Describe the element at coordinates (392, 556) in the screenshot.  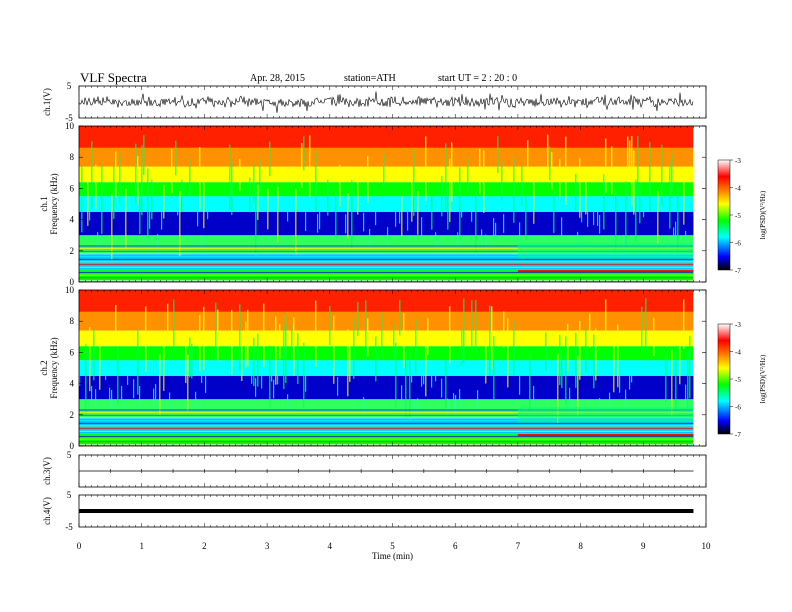
I see `x-axis-label: Time (min)` at that location.